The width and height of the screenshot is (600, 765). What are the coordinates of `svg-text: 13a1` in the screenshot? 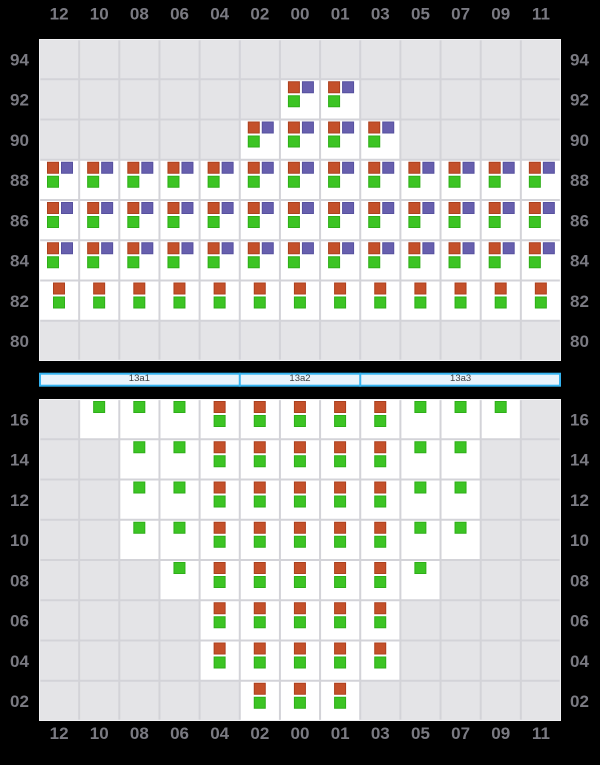 It's located at (139, 378).